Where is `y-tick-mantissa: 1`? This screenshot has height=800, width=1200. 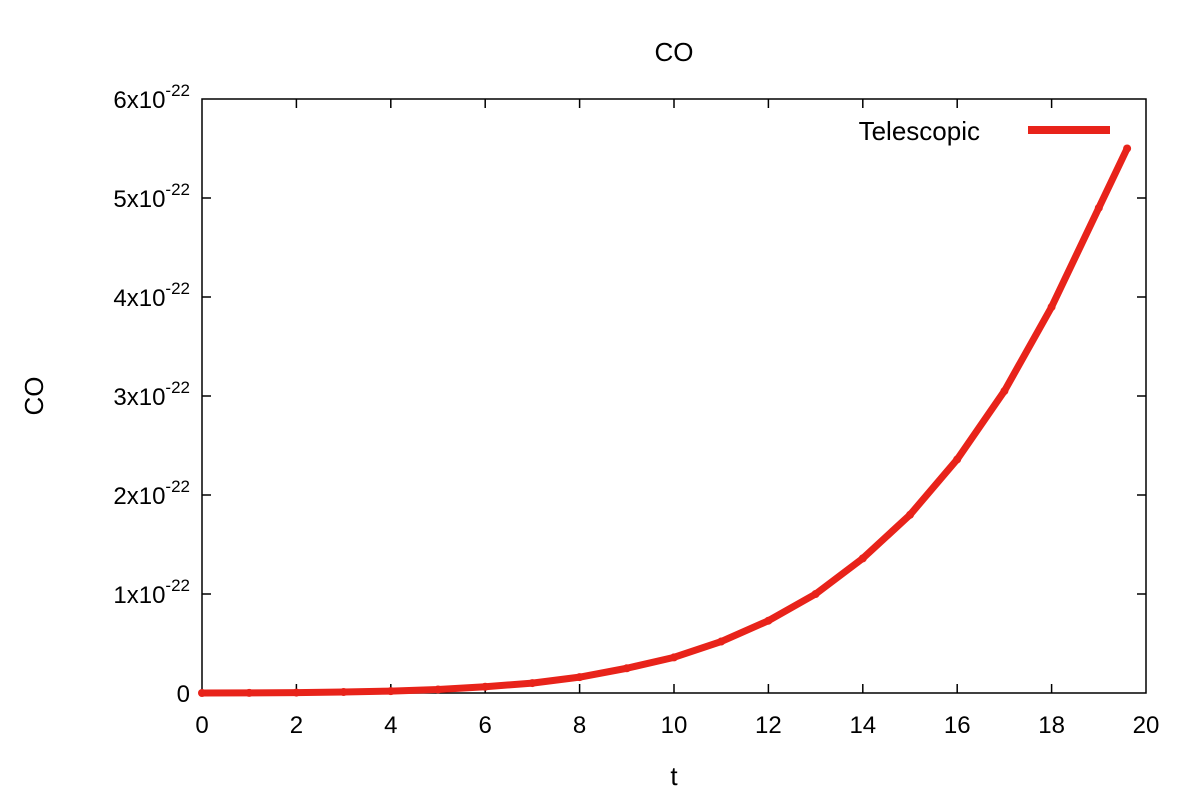 y-tick-mantissa: 1 is located at coordinates (119, 595).